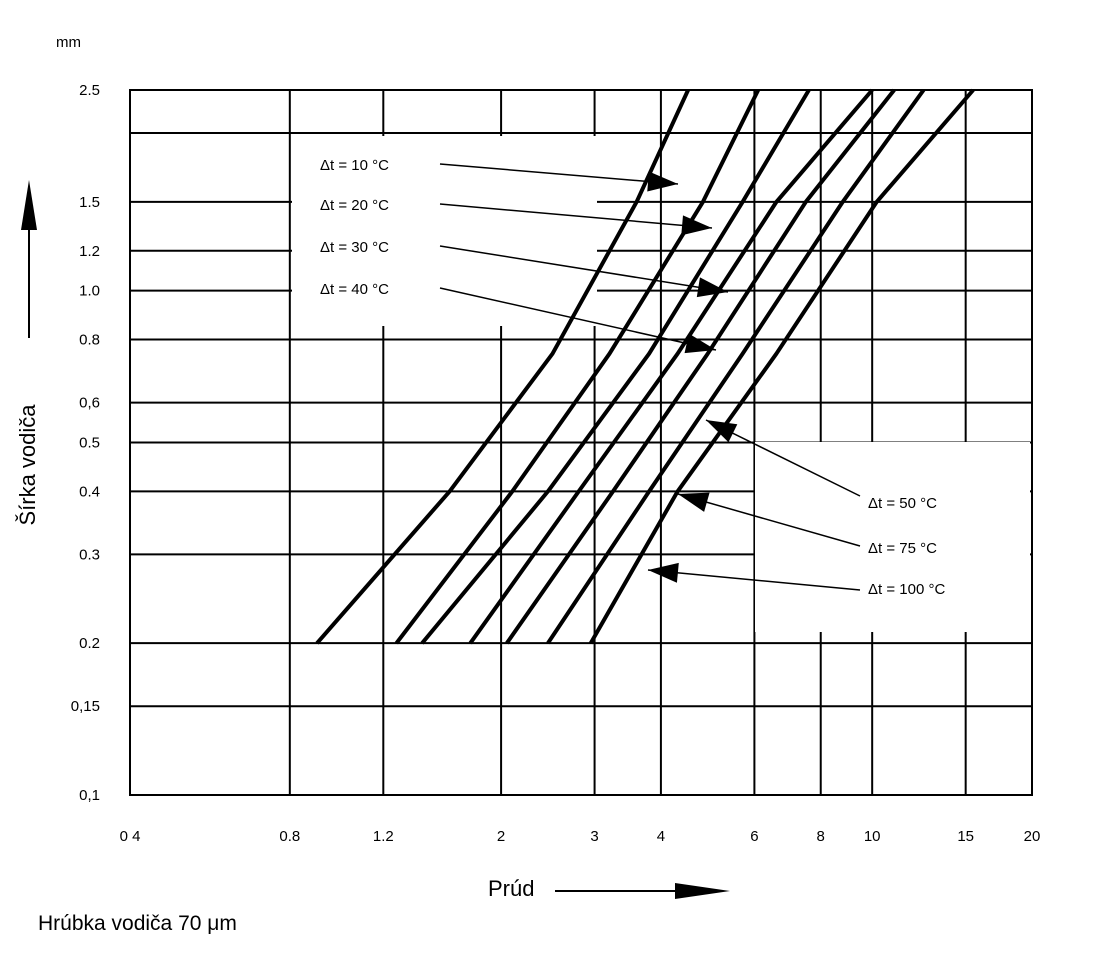 This screenshot has width=1095, height=971. I want to click on x-tick-label: 1.2, so click(383, 836).